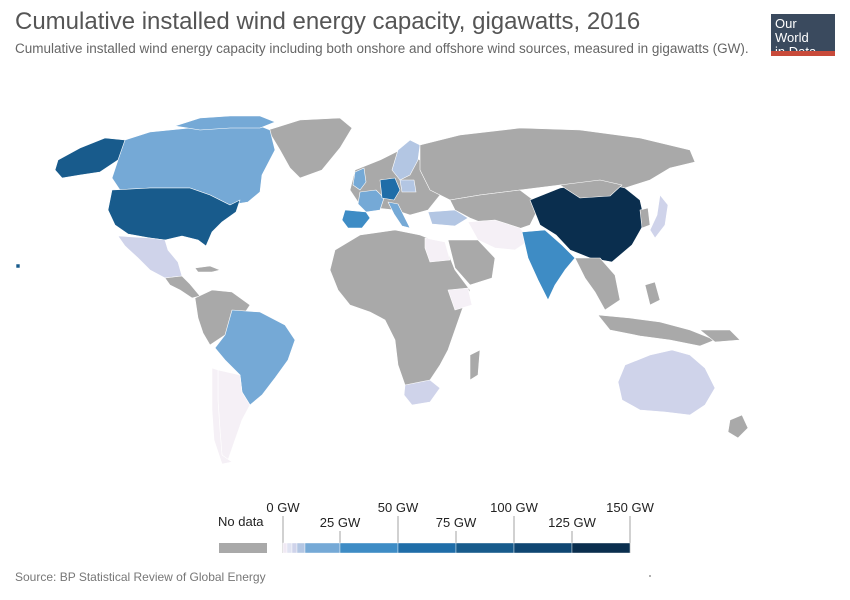 The height and width of the screenshot is (600, 850). I want to click on country-mongolia, so click(591, 189).